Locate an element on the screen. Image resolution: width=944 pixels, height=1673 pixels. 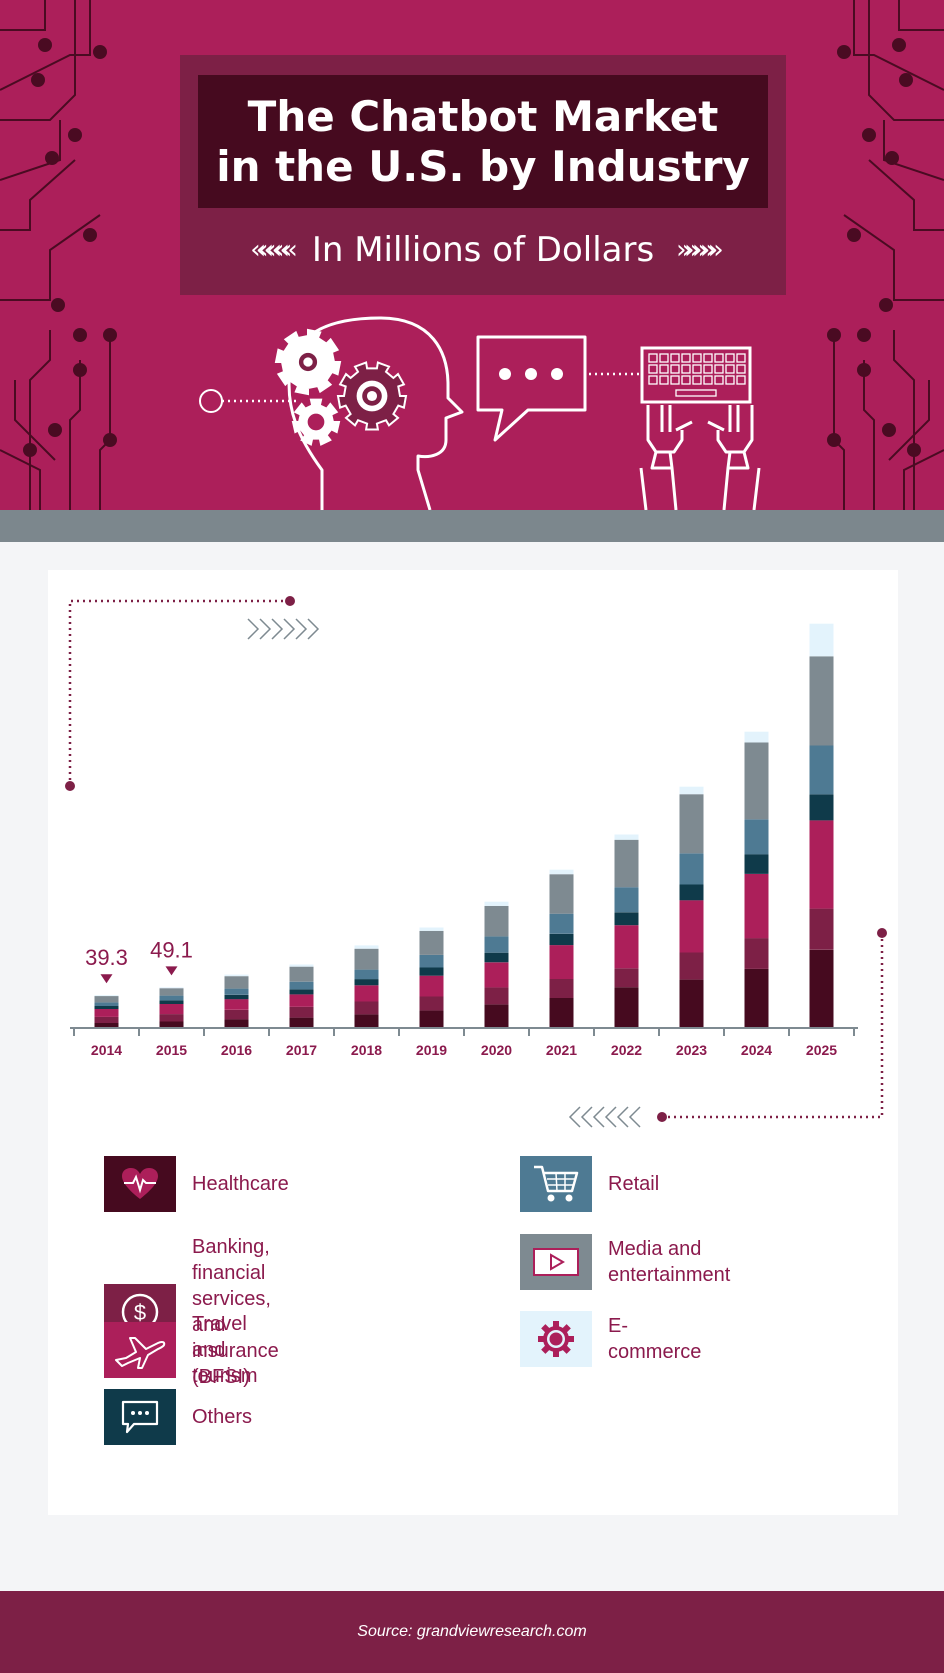
bar-segment-2016-e-commerce is located at coordinates (236, 975).